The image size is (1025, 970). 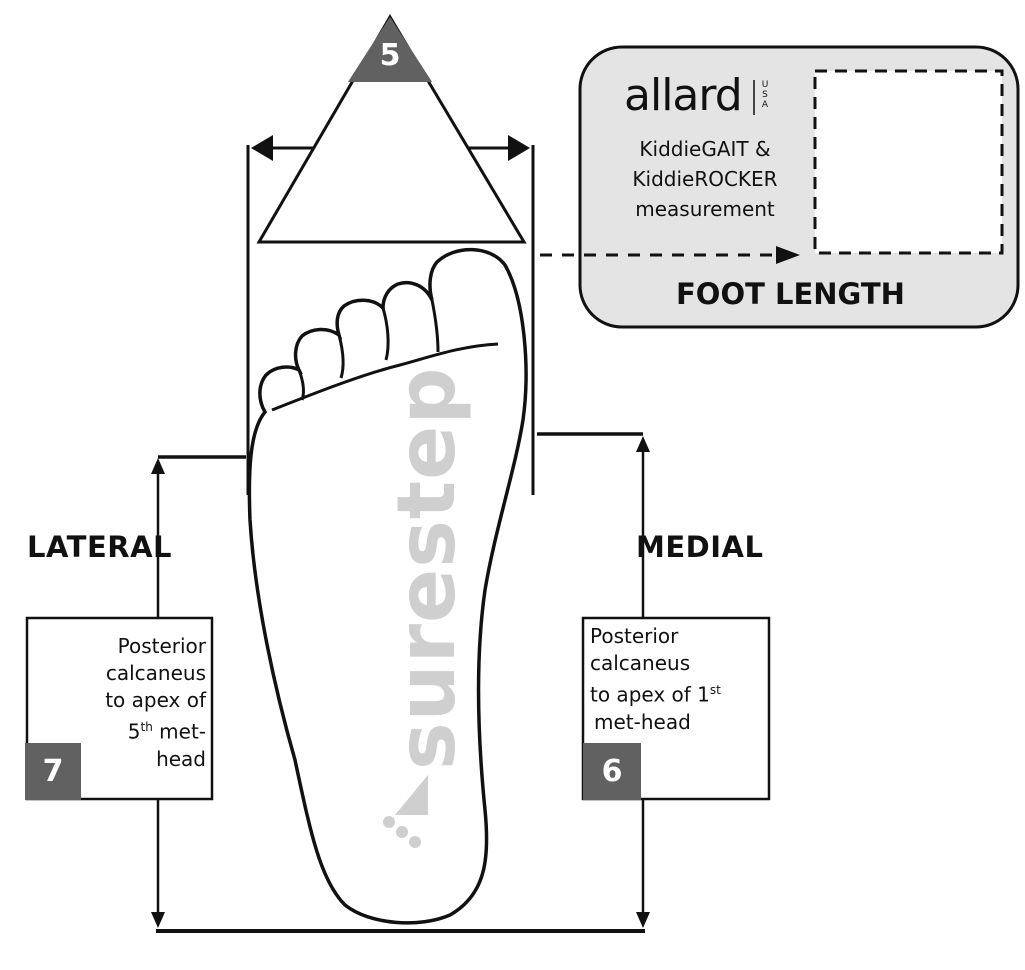 I want to click on lateral-line-5: head, so click(x=181, y=758).